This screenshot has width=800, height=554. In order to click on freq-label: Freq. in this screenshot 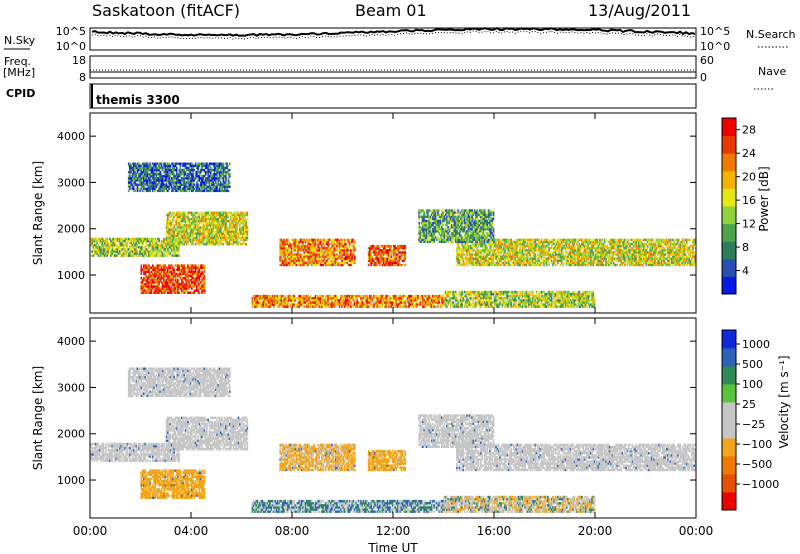, I will do `click(17, 61)`.